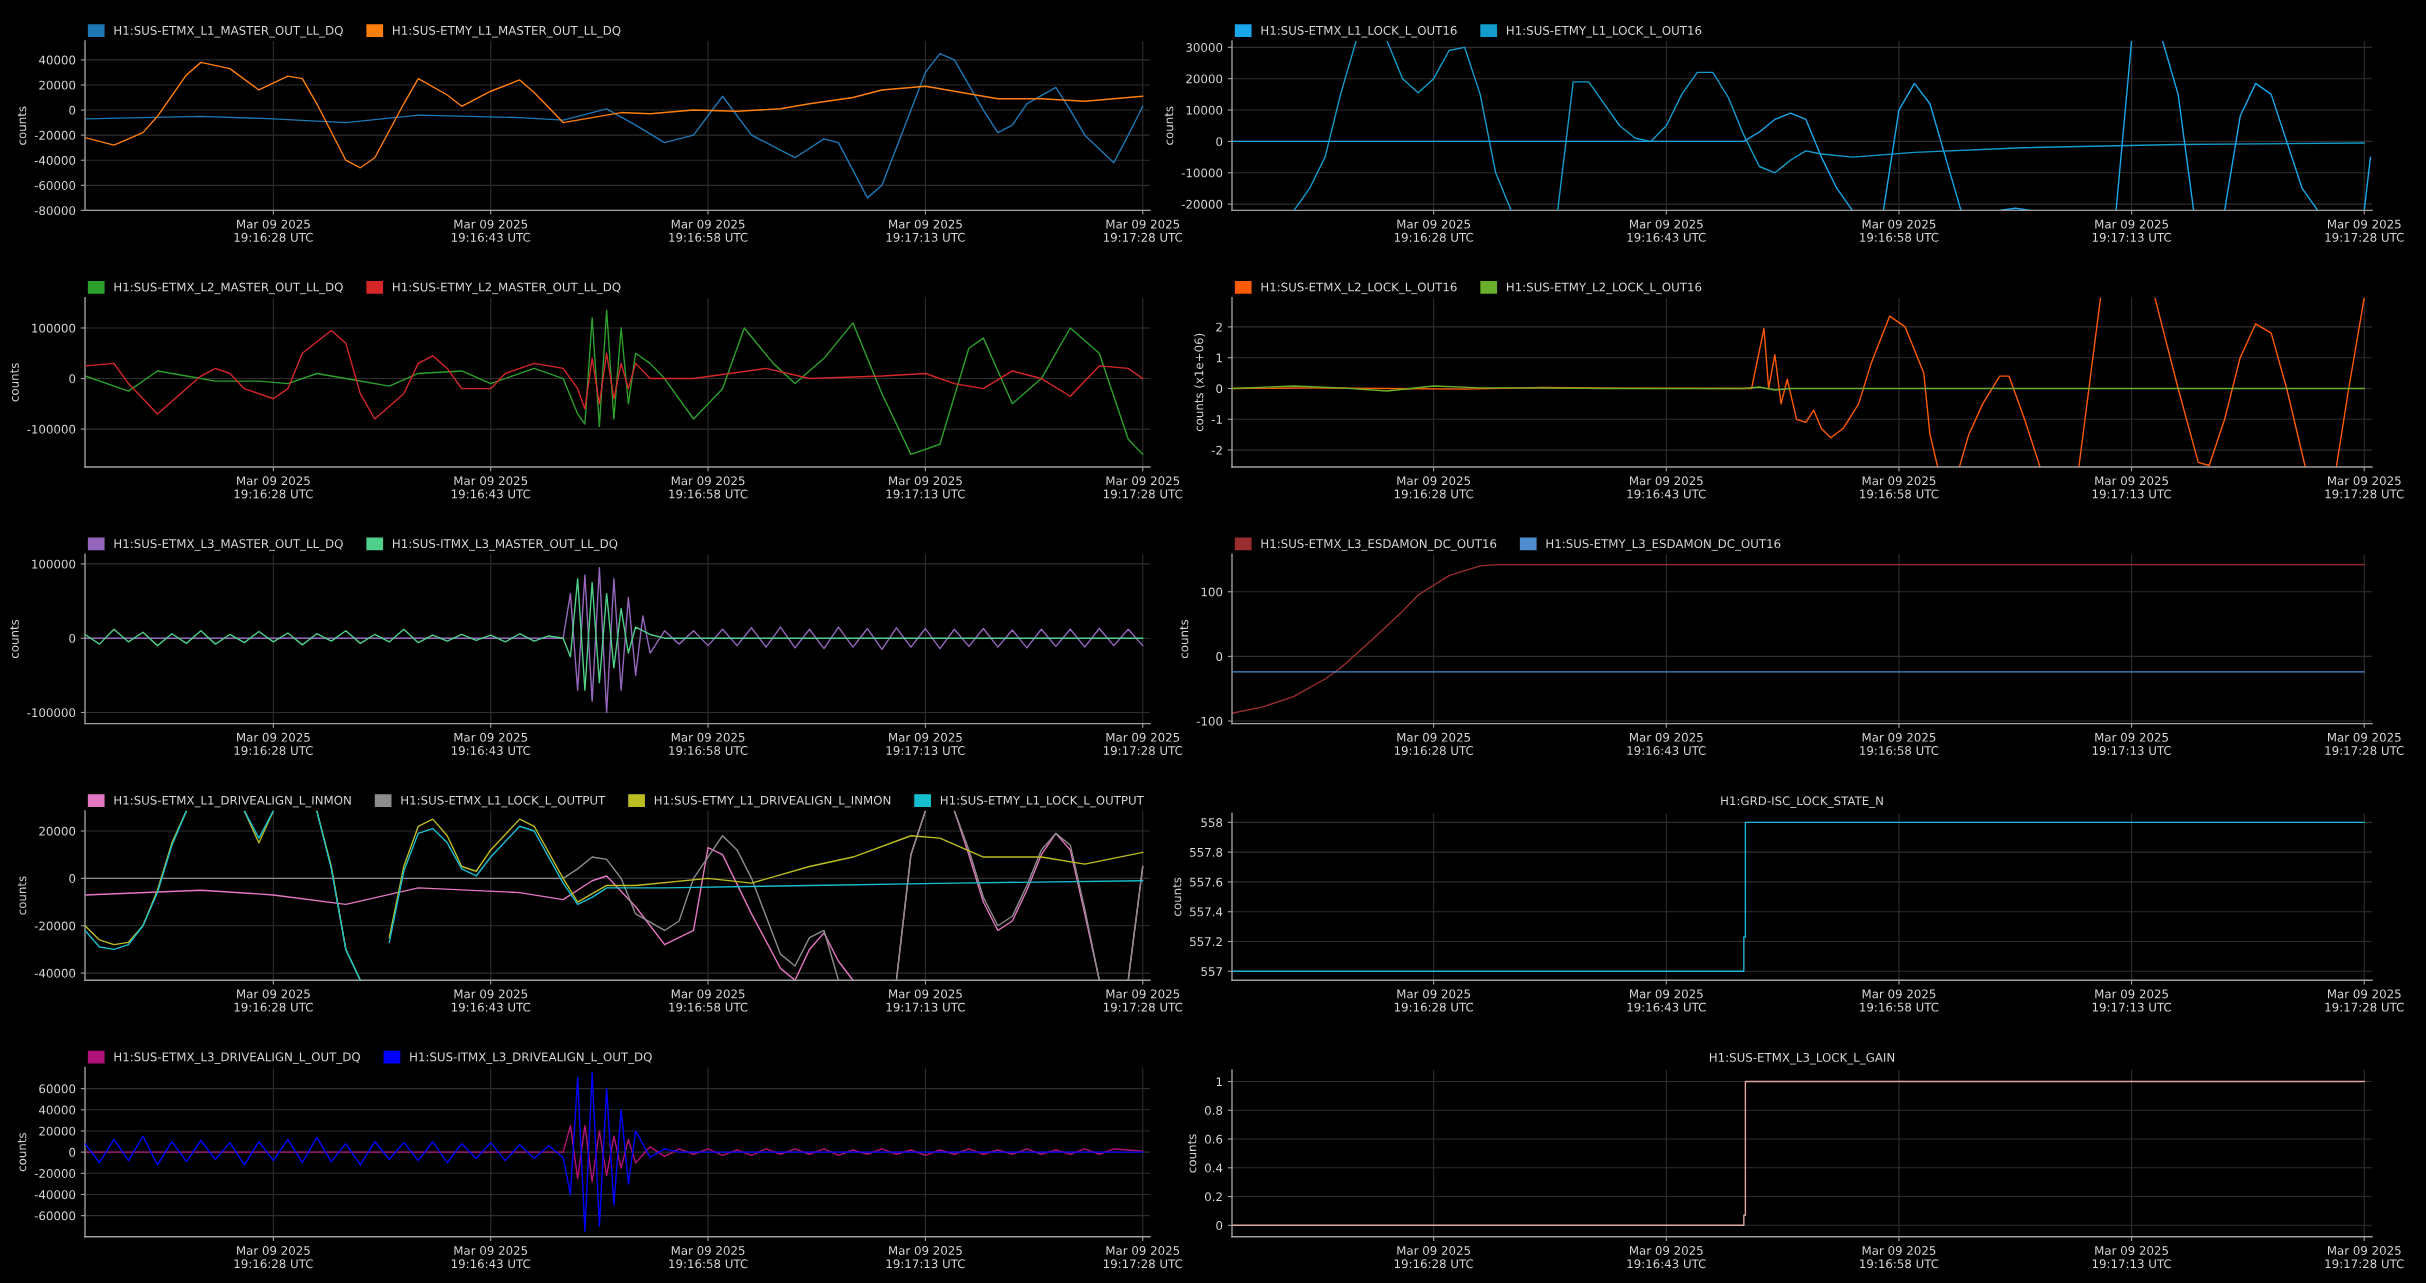  I want to click on legend-label: H1:SUS-ETMY_L1_LOCK_L_OUT16, so click(1604, 31).